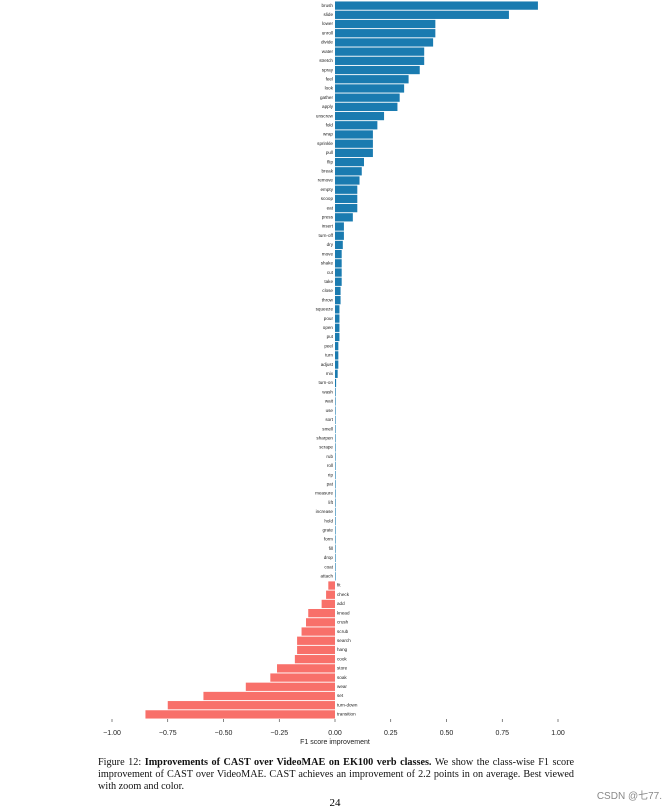 The height and width of the screenshot is (809, 670). What do you see at coordinates (330, 410) in the screenshot?
I see `category-label: use` at bounding box center [330, 410].